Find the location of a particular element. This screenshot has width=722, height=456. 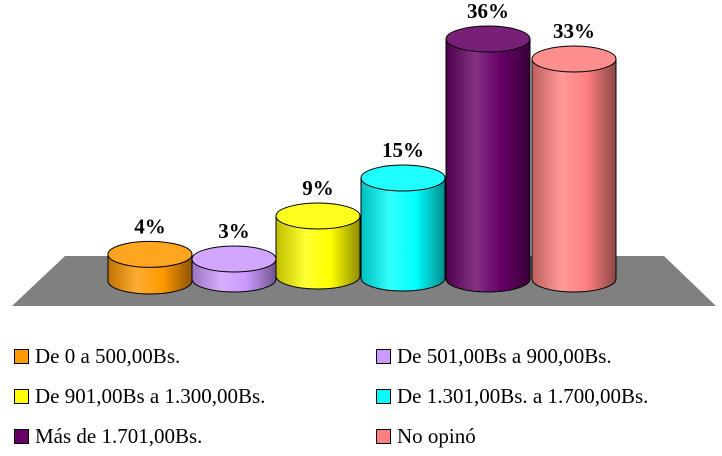

legend-label: De 0 a 500,00Bs. is located at coordinates (108, 355).